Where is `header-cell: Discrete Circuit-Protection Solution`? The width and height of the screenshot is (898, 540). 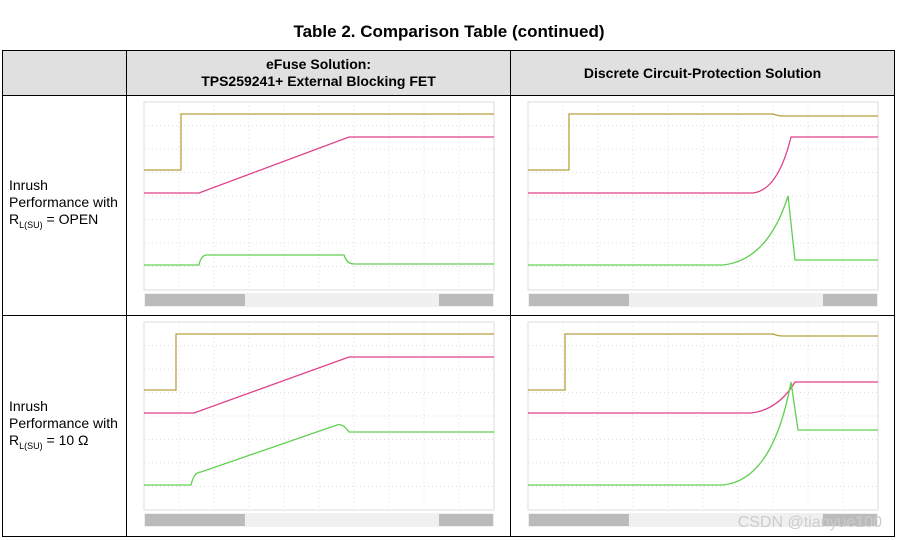
header-cell: Discrete Circuit-Protection Solution is located at coordinates (702, 73).